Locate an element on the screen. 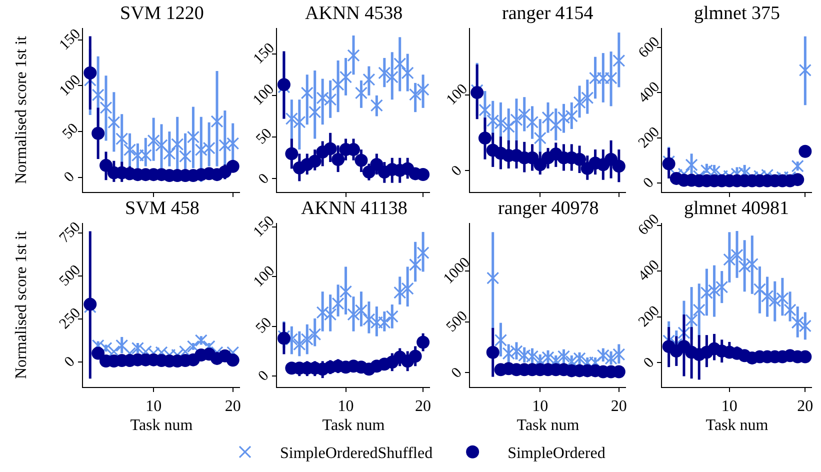 The image size is (821, 472). chart-title: glmnet 375 is located at coordinates (737, 13).